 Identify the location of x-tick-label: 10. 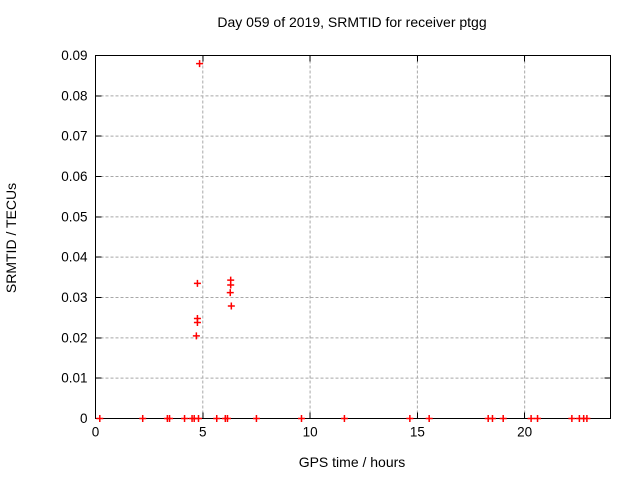
(310, 432).